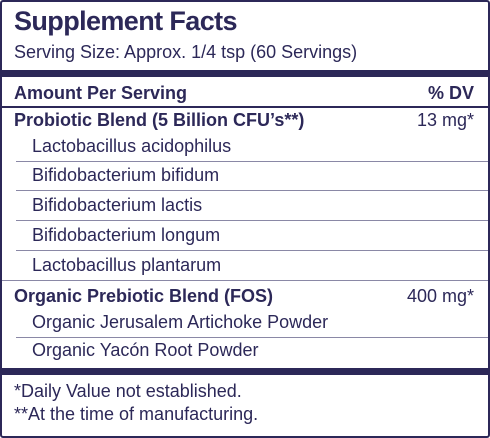  I want to click on section-amount: 13 mg*, so click(445, 120).